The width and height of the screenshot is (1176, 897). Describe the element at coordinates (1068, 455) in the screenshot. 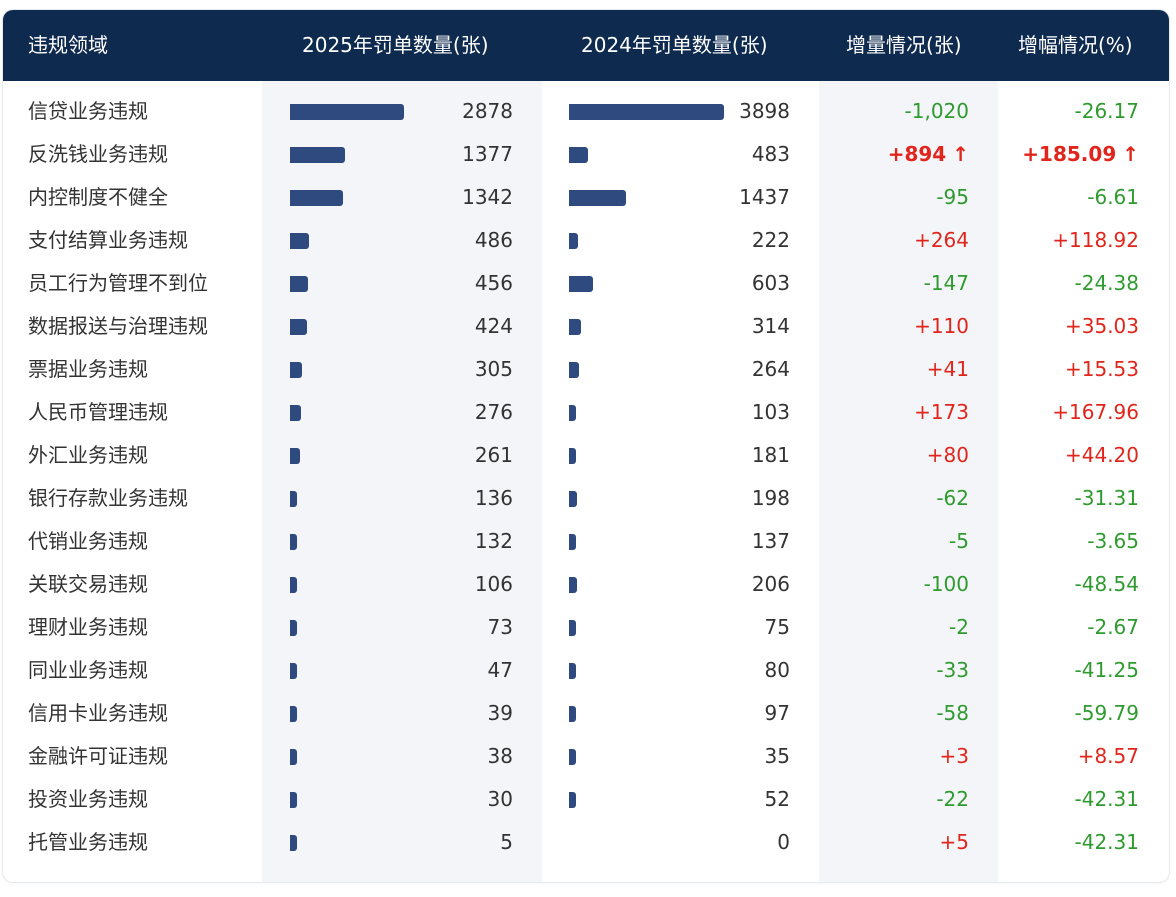

I see `pct-cell: +44.20` at that location.